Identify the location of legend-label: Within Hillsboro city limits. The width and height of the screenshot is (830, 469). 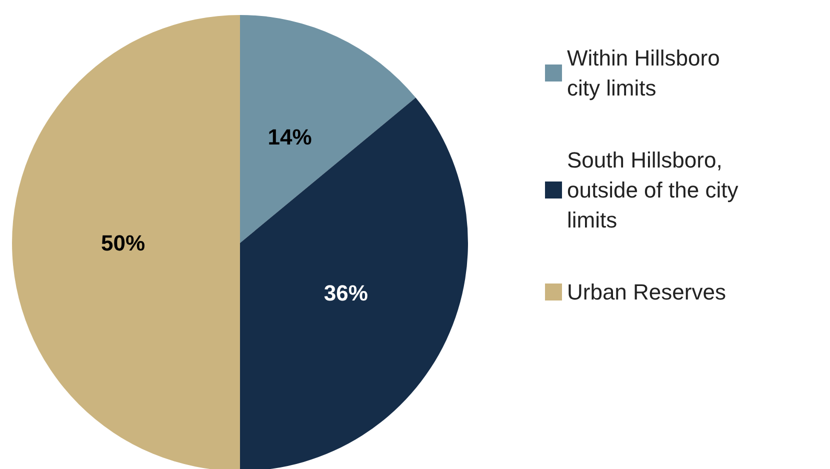
(646, 73).